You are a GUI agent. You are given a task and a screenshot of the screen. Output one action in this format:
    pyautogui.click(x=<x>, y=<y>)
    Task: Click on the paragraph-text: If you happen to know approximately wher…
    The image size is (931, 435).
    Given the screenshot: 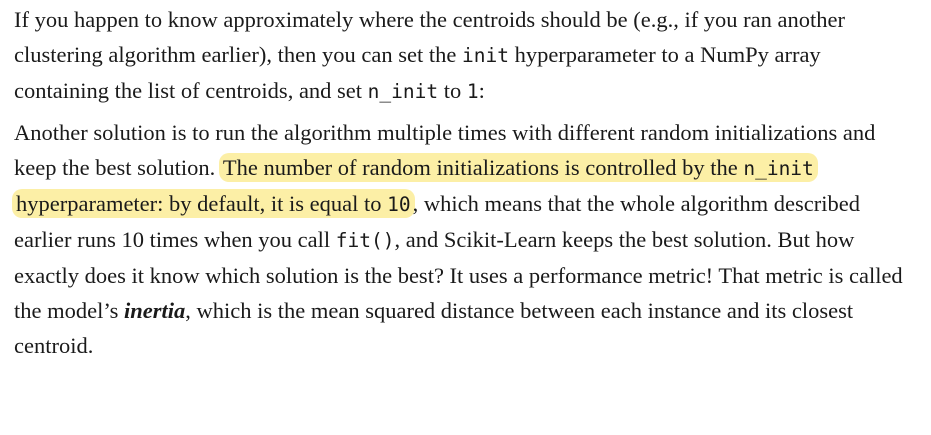 What is the action you would take?
    pyautogui.click(x=430, y=37)
    